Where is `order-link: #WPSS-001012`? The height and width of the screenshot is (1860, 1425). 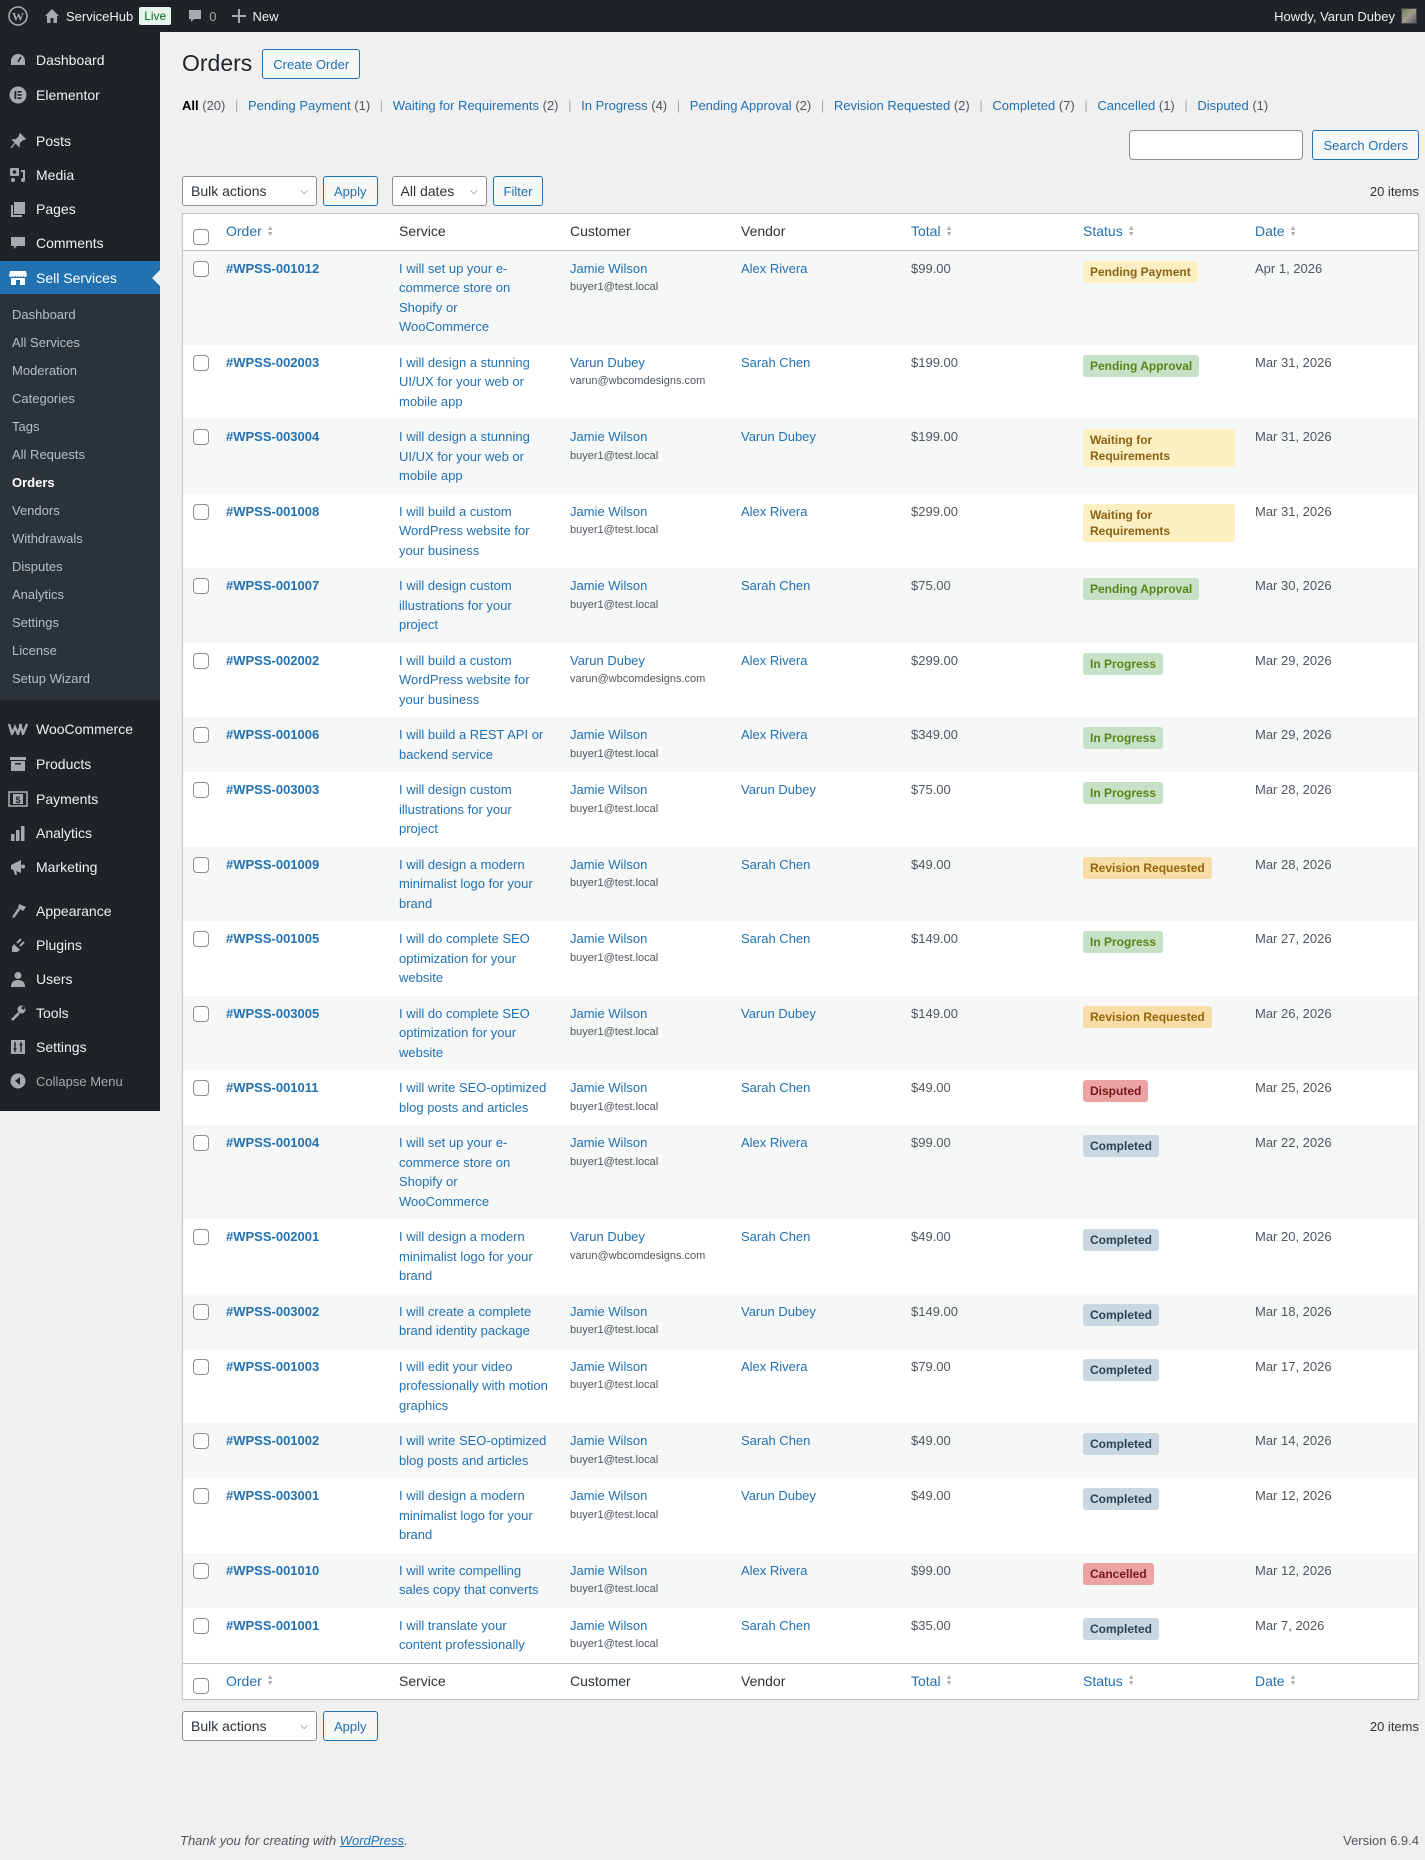
order-link: #WPSS-001012 is located at coordinates (273, 268).